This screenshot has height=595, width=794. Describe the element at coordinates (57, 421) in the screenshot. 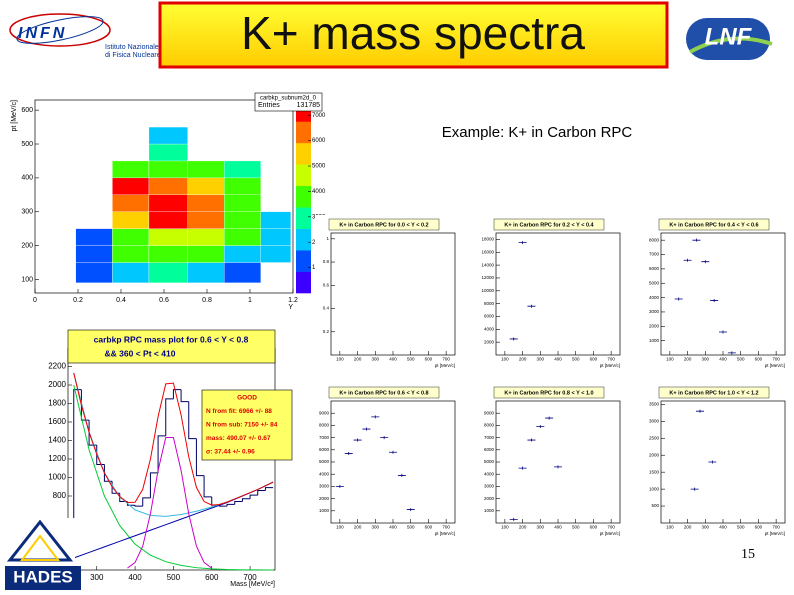

I see `y-tick-label: 1600` at that location.